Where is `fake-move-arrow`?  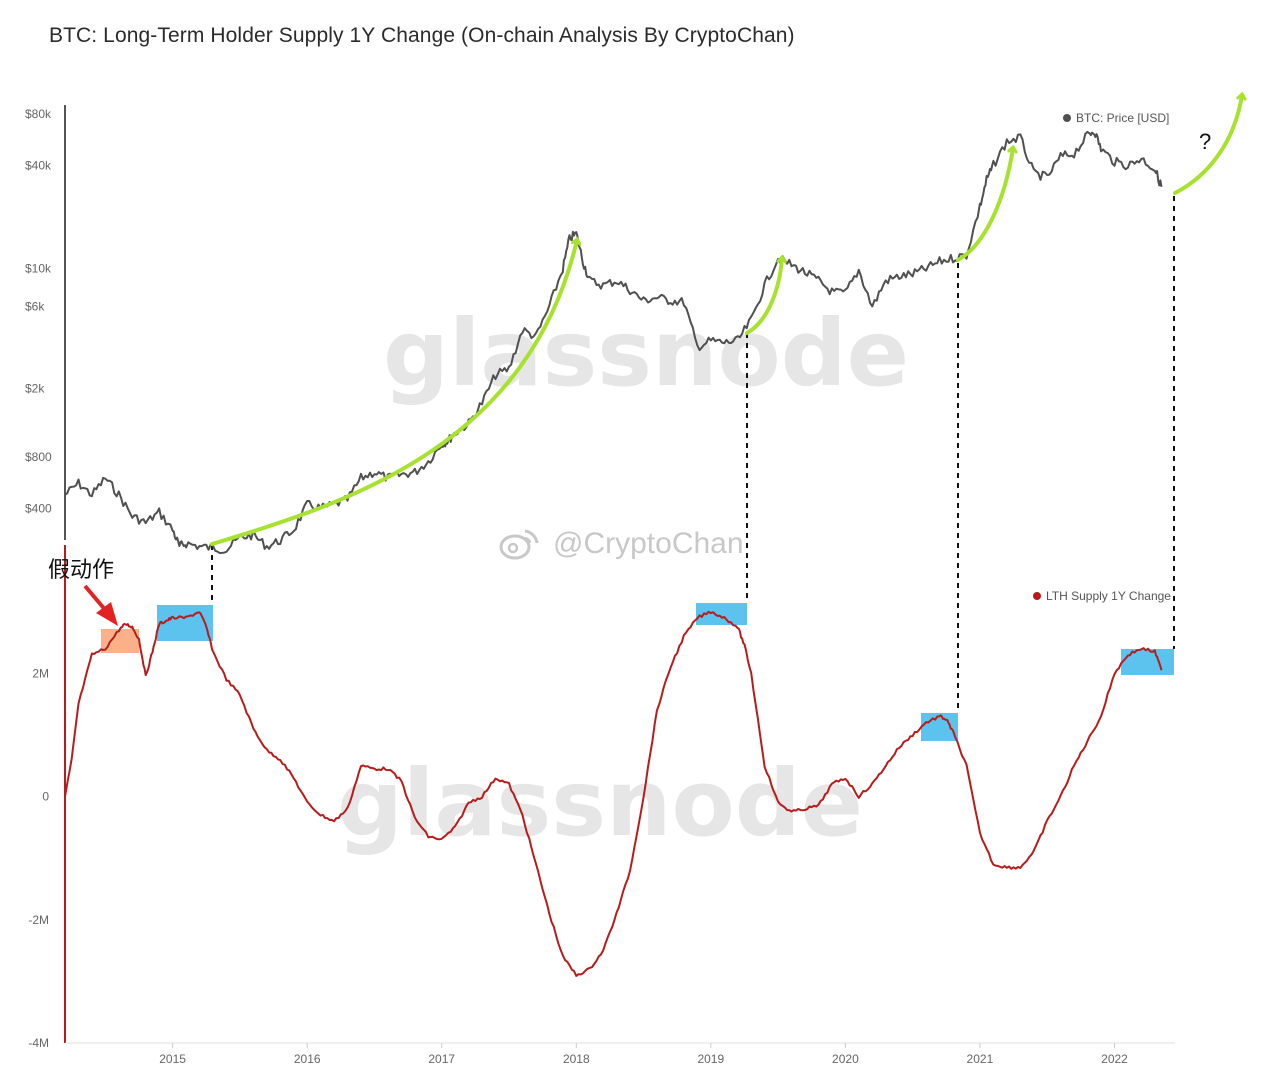
fake-move-arrow is located at coordinates (100, 605).